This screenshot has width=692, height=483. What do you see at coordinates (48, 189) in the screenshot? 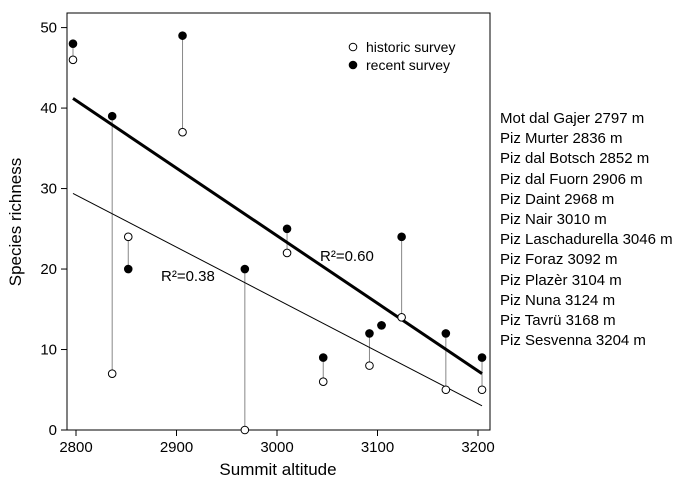
I see `y-tick-label: 30` at bounding box center [48, 189].